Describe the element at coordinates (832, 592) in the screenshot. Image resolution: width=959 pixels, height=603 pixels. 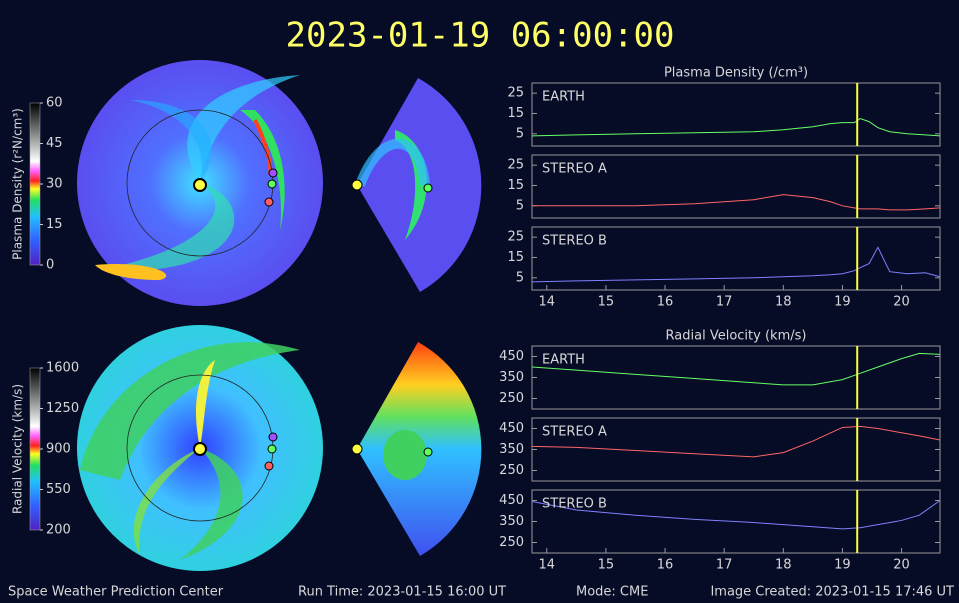
I see `footer-created: Image Created: 2023-01-15 17:46 UT` at that location.